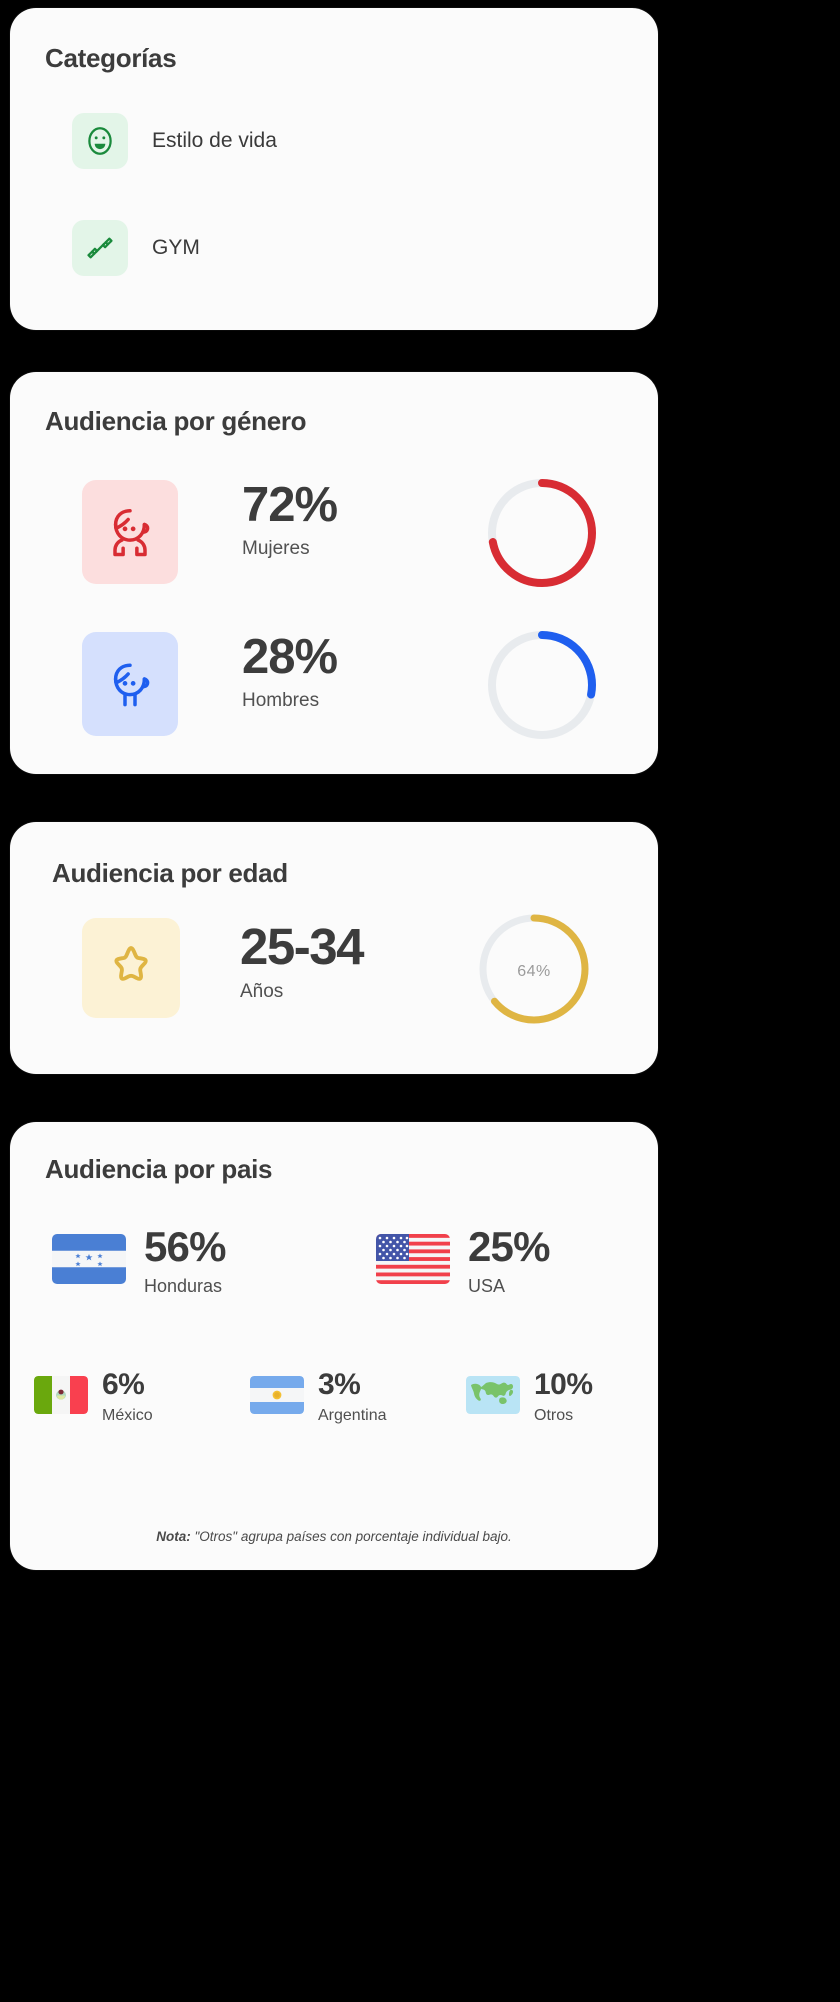  What do you see at coordinates (136, 248) in the screenshot?
I see `category-item-gym: GYM` at bounding box center [136, 248].